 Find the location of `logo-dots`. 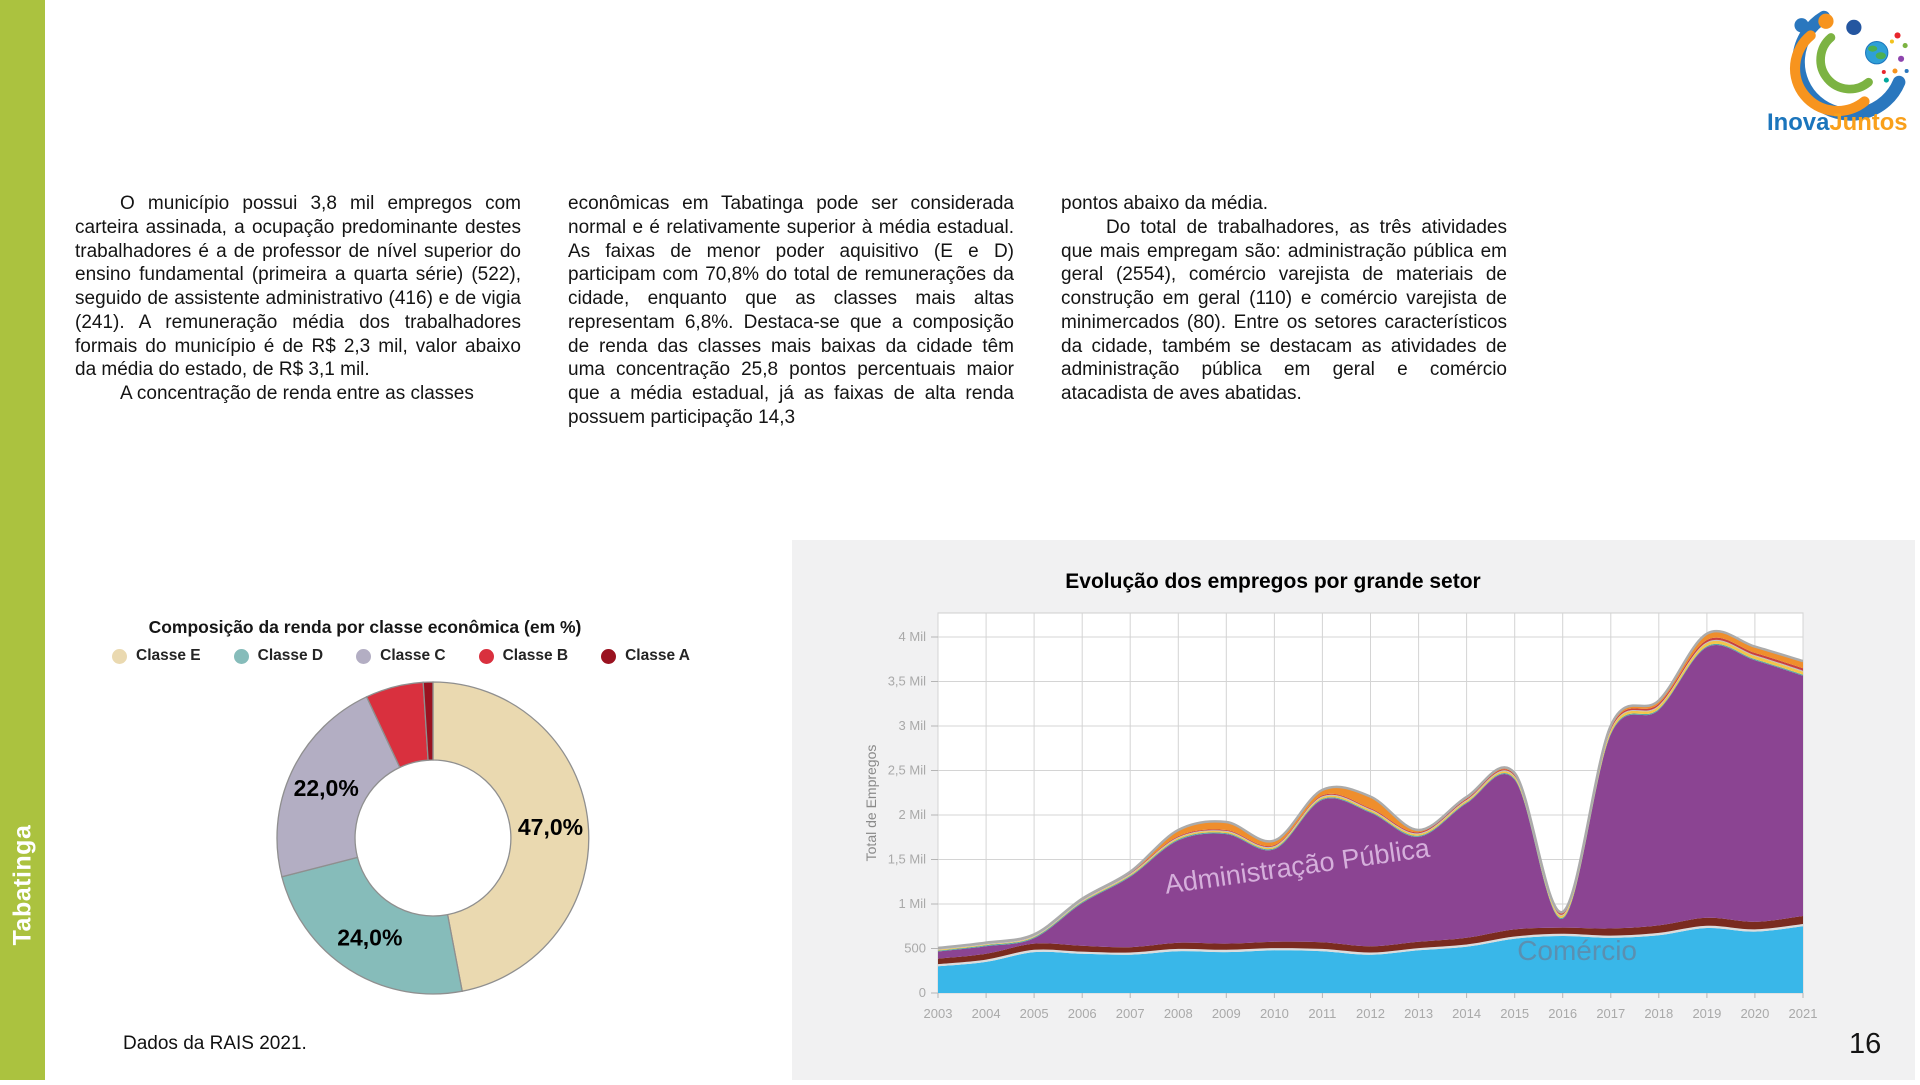

logo-dots is located at coordinates (1895, 57).